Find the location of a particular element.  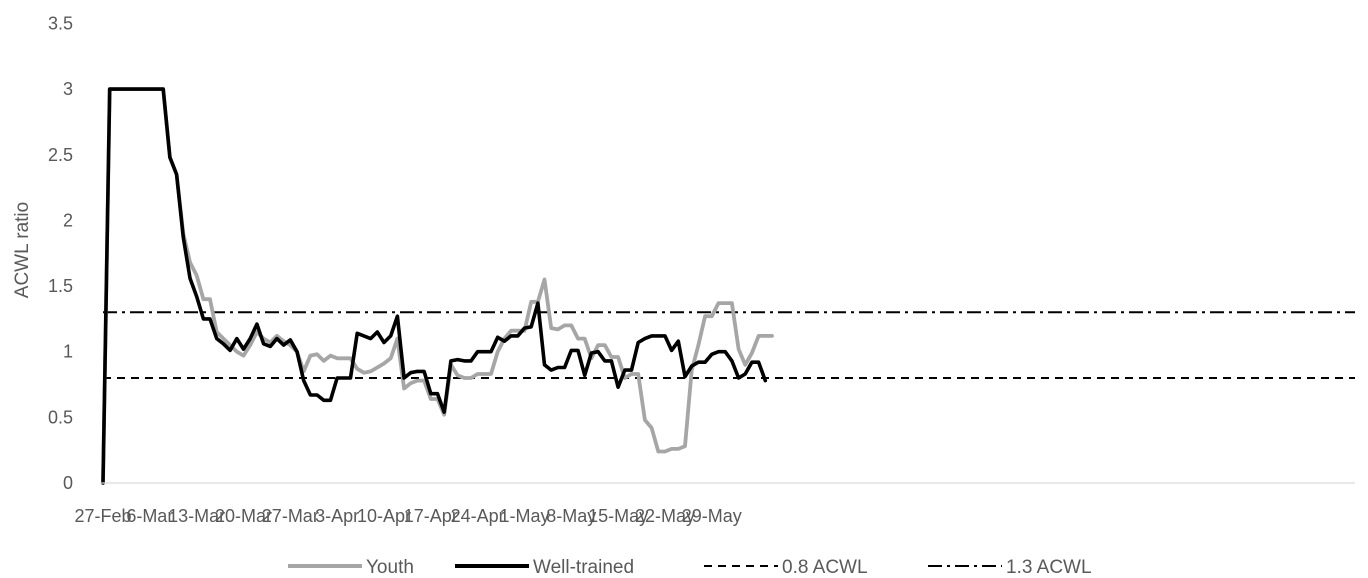

y-tick-label: 1.5 is located at coordinates (60, 286).